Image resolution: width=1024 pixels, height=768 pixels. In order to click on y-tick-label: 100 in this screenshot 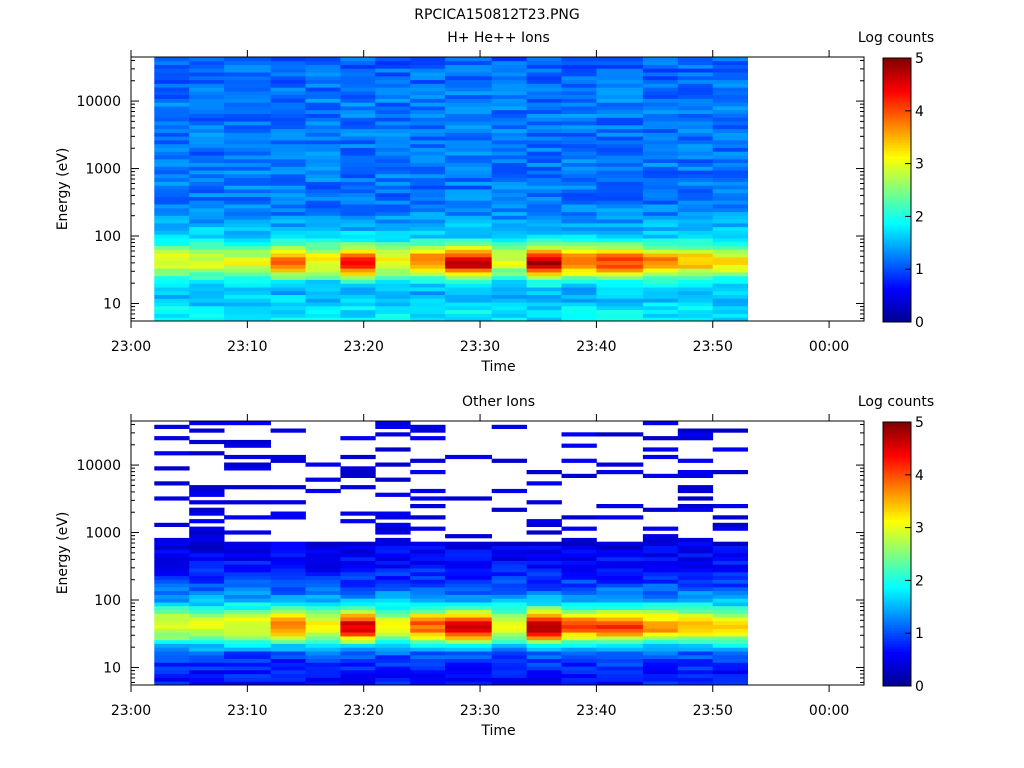, I will do `click(107, 601)`.